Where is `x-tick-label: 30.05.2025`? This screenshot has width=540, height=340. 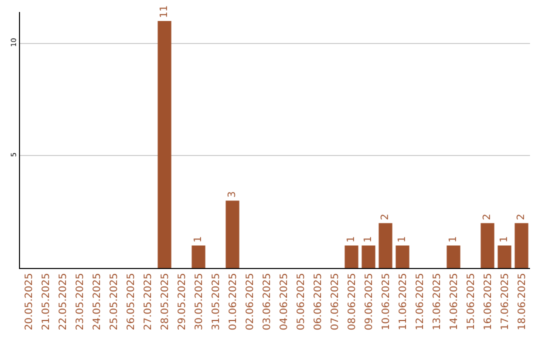
x-tick-label: 30.05.2025 is located at coordinates (199, 301).